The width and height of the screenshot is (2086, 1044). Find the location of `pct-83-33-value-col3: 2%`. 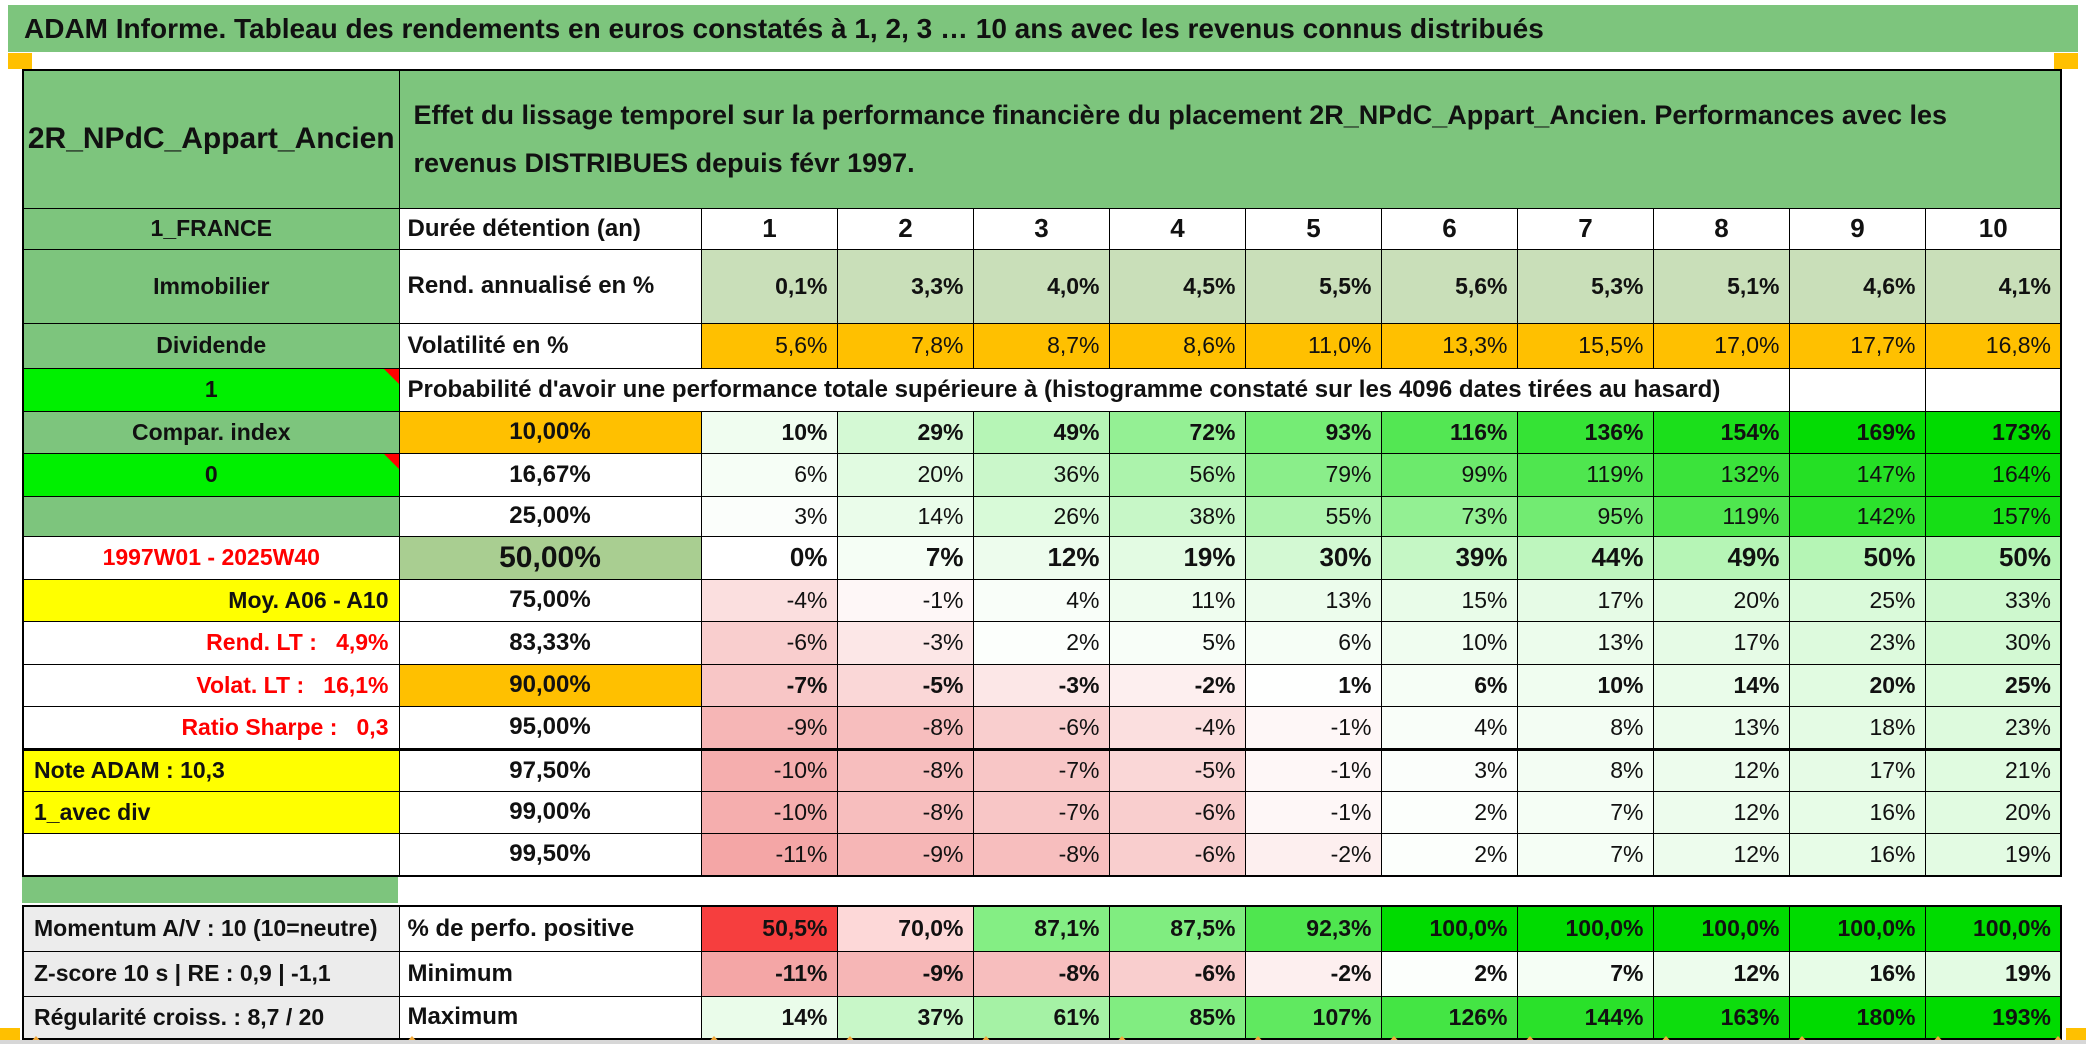

pct-83-33-value-col3: 2% is located at coordinates (1041, 642).